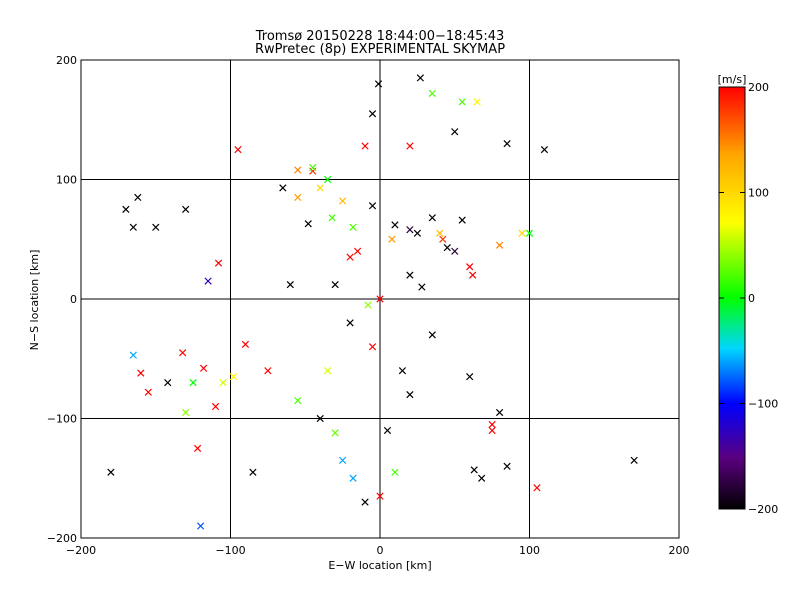 Image resolution: width=800 pixels, height=600 pixels. I want to click on colorbar-ticks: 200 100 0 −100 −200, so click(748, 298).